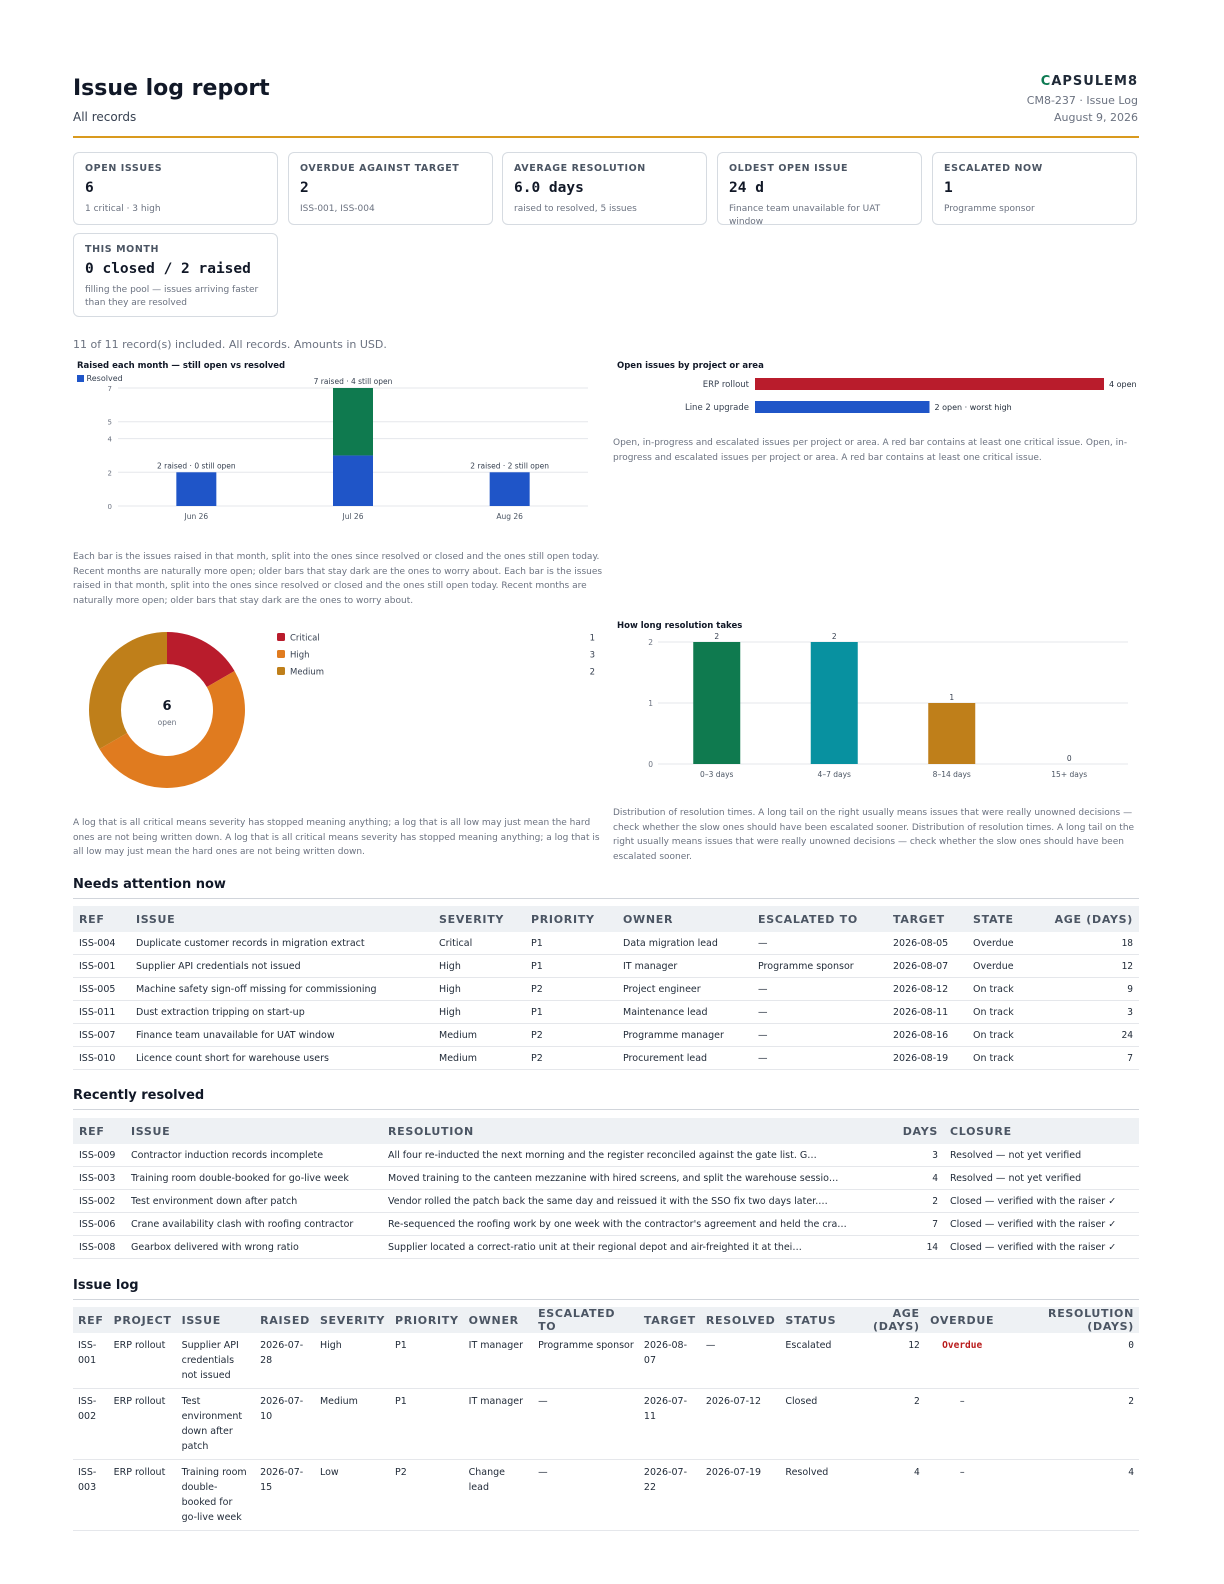  What do you see at coordinates (927, 1035) in the screenshot?
I see `table-cell: 2026-08-16` at bounding box center [927, 1035].